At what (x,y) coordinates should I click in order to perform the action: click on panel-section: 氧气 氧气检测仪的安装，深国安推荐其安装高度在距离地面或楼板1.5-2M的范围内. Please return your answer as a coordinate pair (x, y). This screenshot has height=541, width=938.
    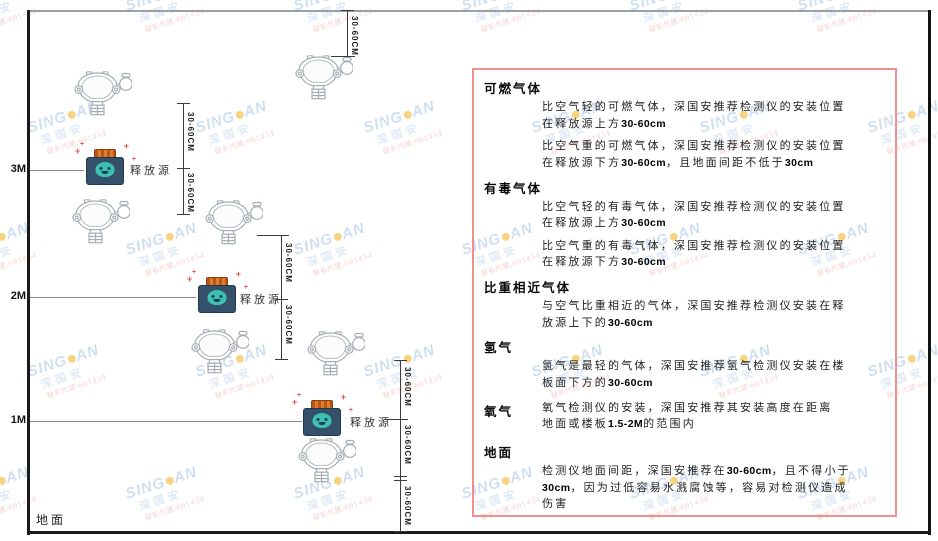
    Looking at the image, I should click on (683, 418).